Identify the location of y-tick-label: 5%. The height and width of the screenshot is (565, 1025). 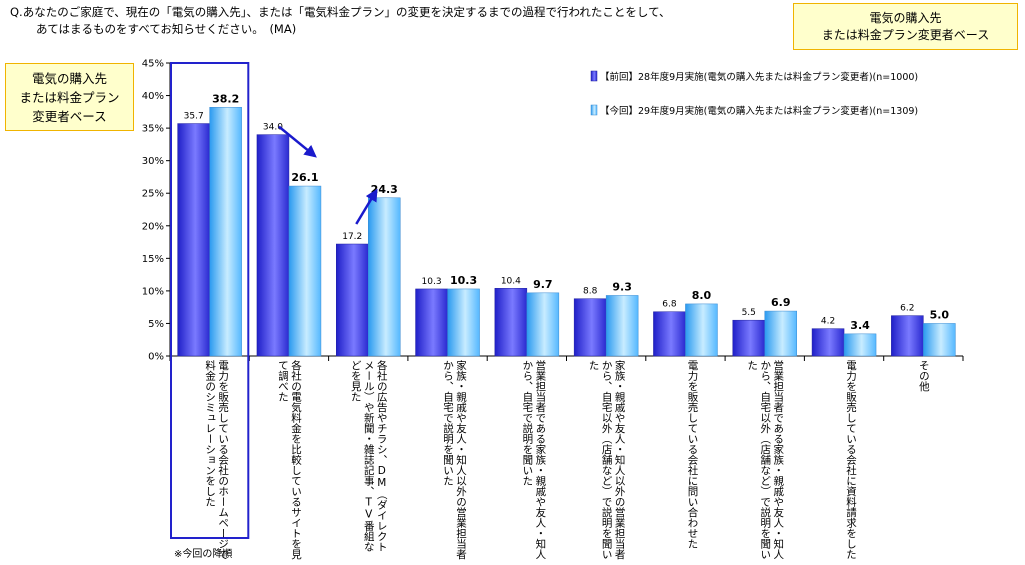
(156, 324).